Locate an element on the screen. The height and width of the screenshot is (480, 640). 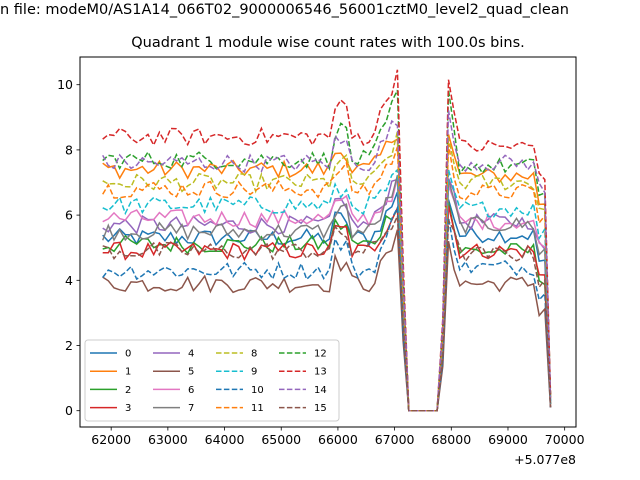
x-offset-label: +5.077e8 is located at coordinates (545, 459).